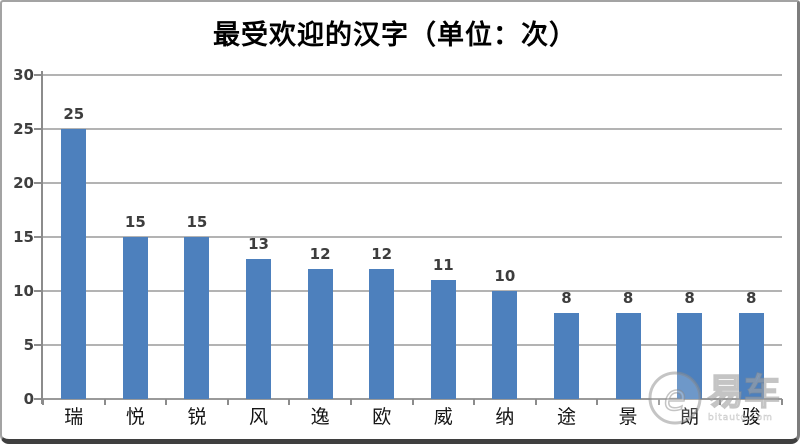 This screenshot has width=800, height=444. What do you see at coordinates (382, 417) in the screenshot?
I see `x-axis-label: 欧` at bounding box center [382, 417].